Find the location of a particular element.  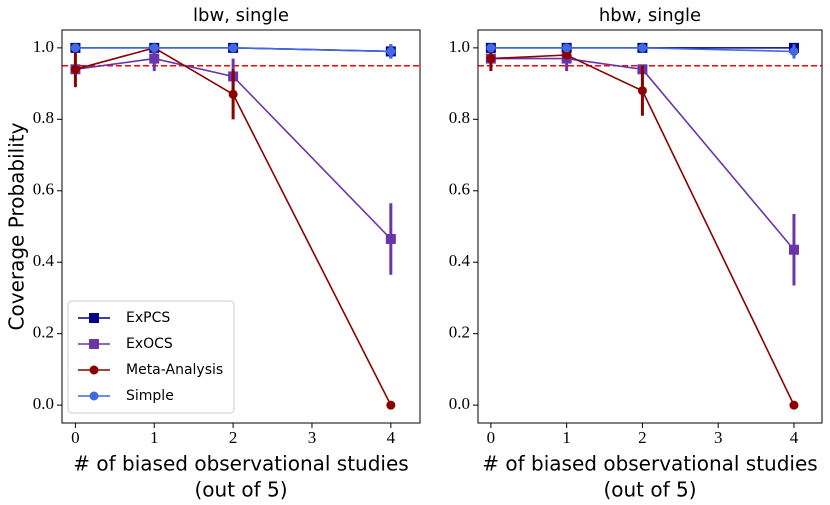

panel-title: lbw, single is located at coordinates (241, 15).